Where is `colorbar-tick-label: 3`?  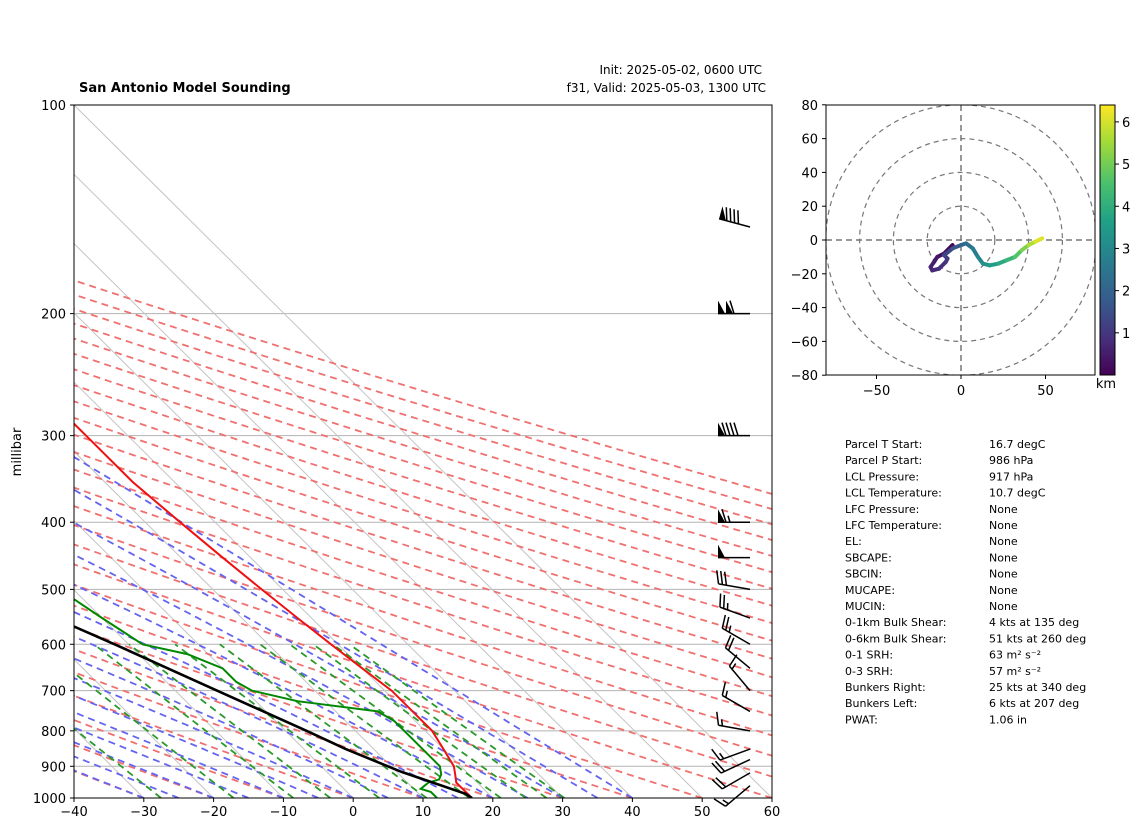
colorbar-tick-label: 3 is located at coordinates (1126, 249).